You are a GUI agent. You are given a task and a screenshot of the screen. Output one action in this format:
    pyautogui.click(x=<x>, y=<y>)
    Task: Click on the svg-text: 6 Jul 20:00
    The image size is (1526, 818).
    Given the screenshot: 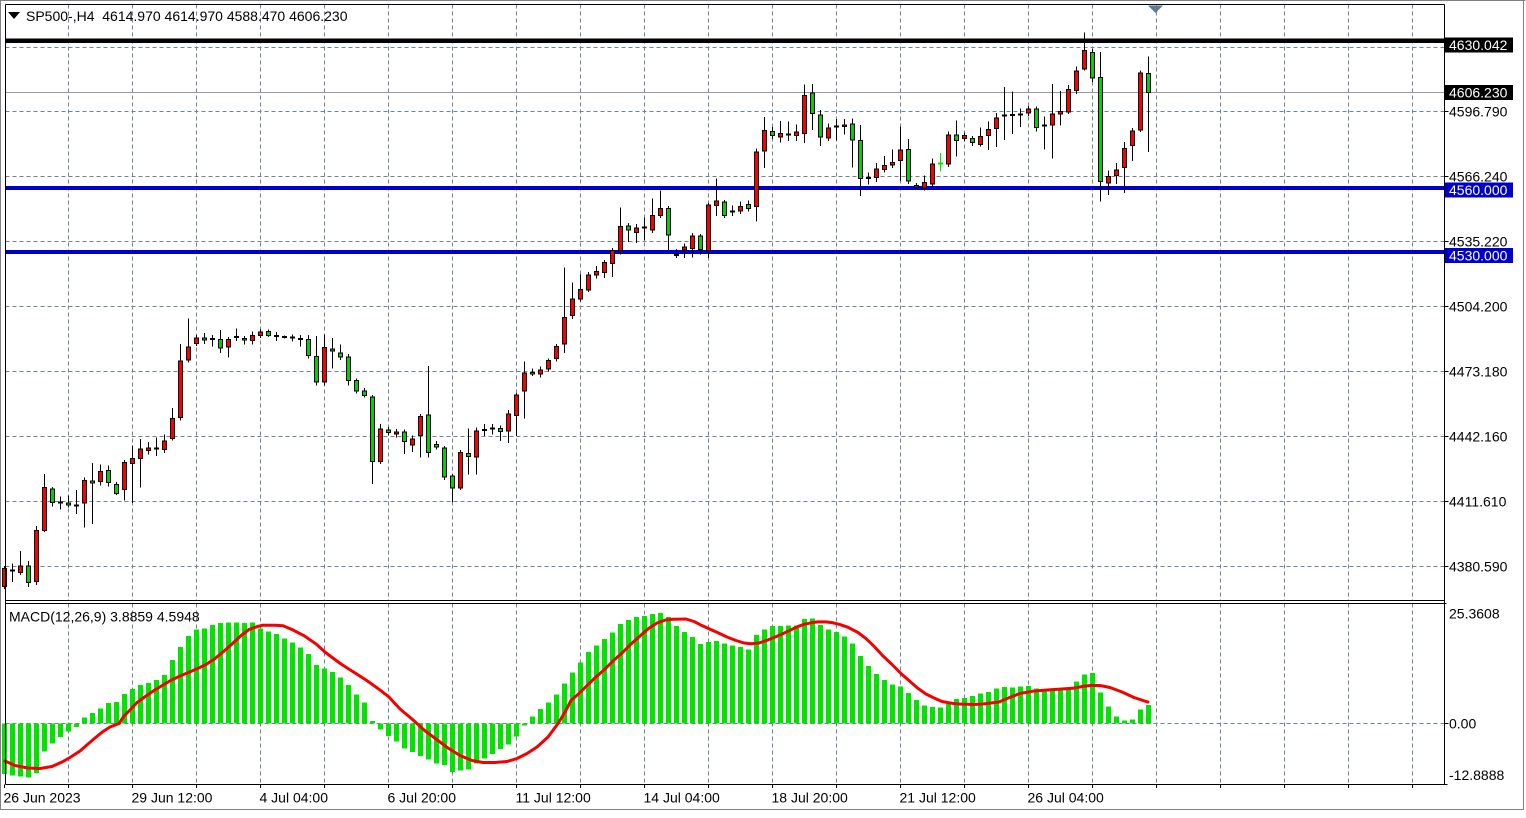 What is the action you would take?
    pyautogui.click(x=422, y=798)
    